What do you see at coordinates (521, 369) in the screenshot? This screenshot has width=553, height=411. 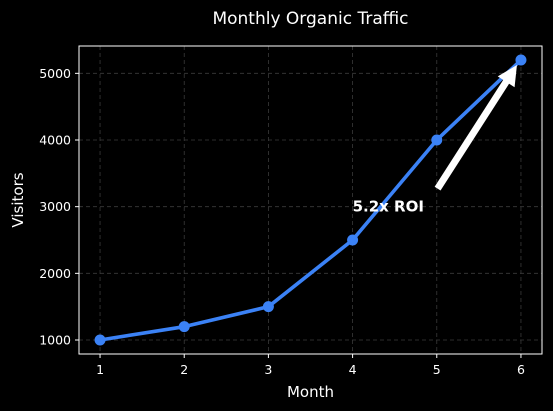 I see `x-tick-label: 6` at bounding box center [521, 369].